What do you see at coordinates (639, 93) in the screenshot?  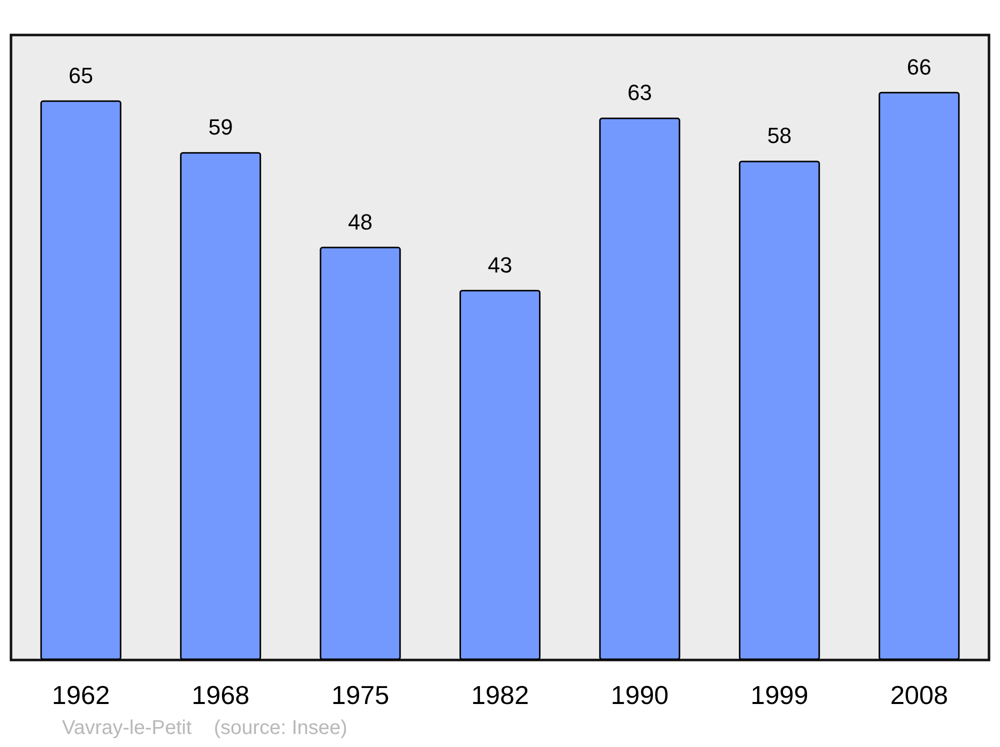 I see `data-label: 63` at bounding box center [639, 93].